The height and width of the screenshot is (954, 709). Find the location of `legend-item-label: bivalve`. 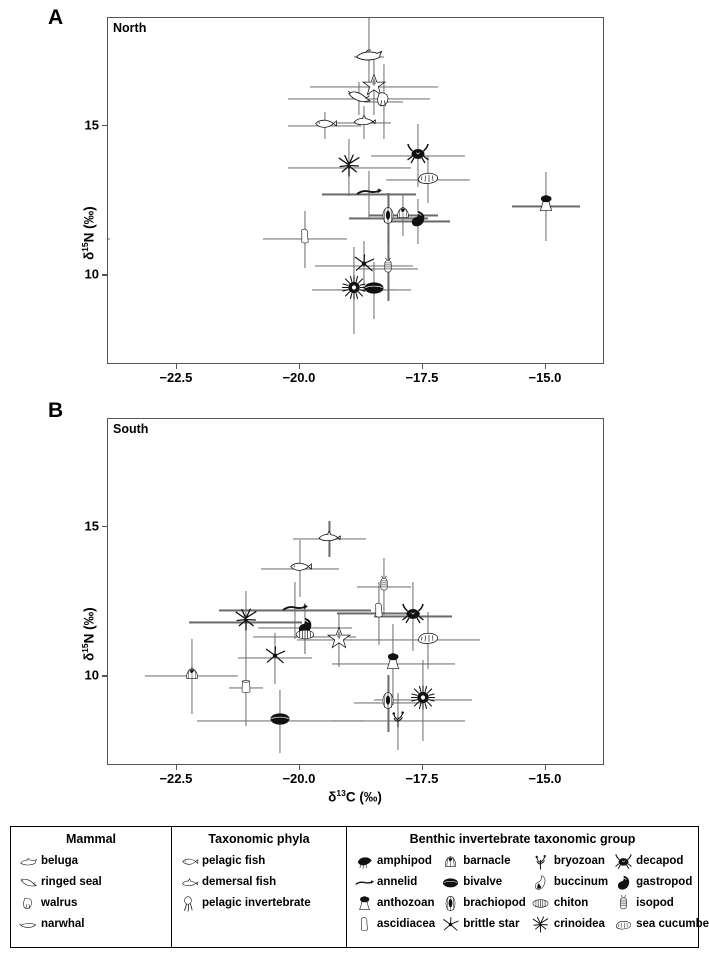

legend-item-label: bivalve is located at coordinates (483, 882).